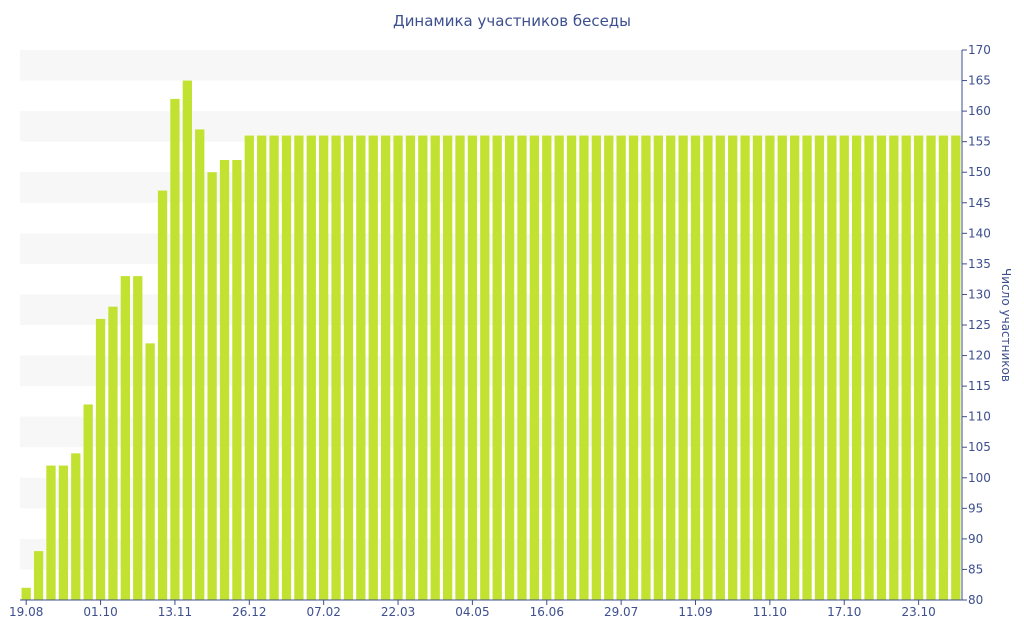  I want to click on background-band, so click(491, 65).